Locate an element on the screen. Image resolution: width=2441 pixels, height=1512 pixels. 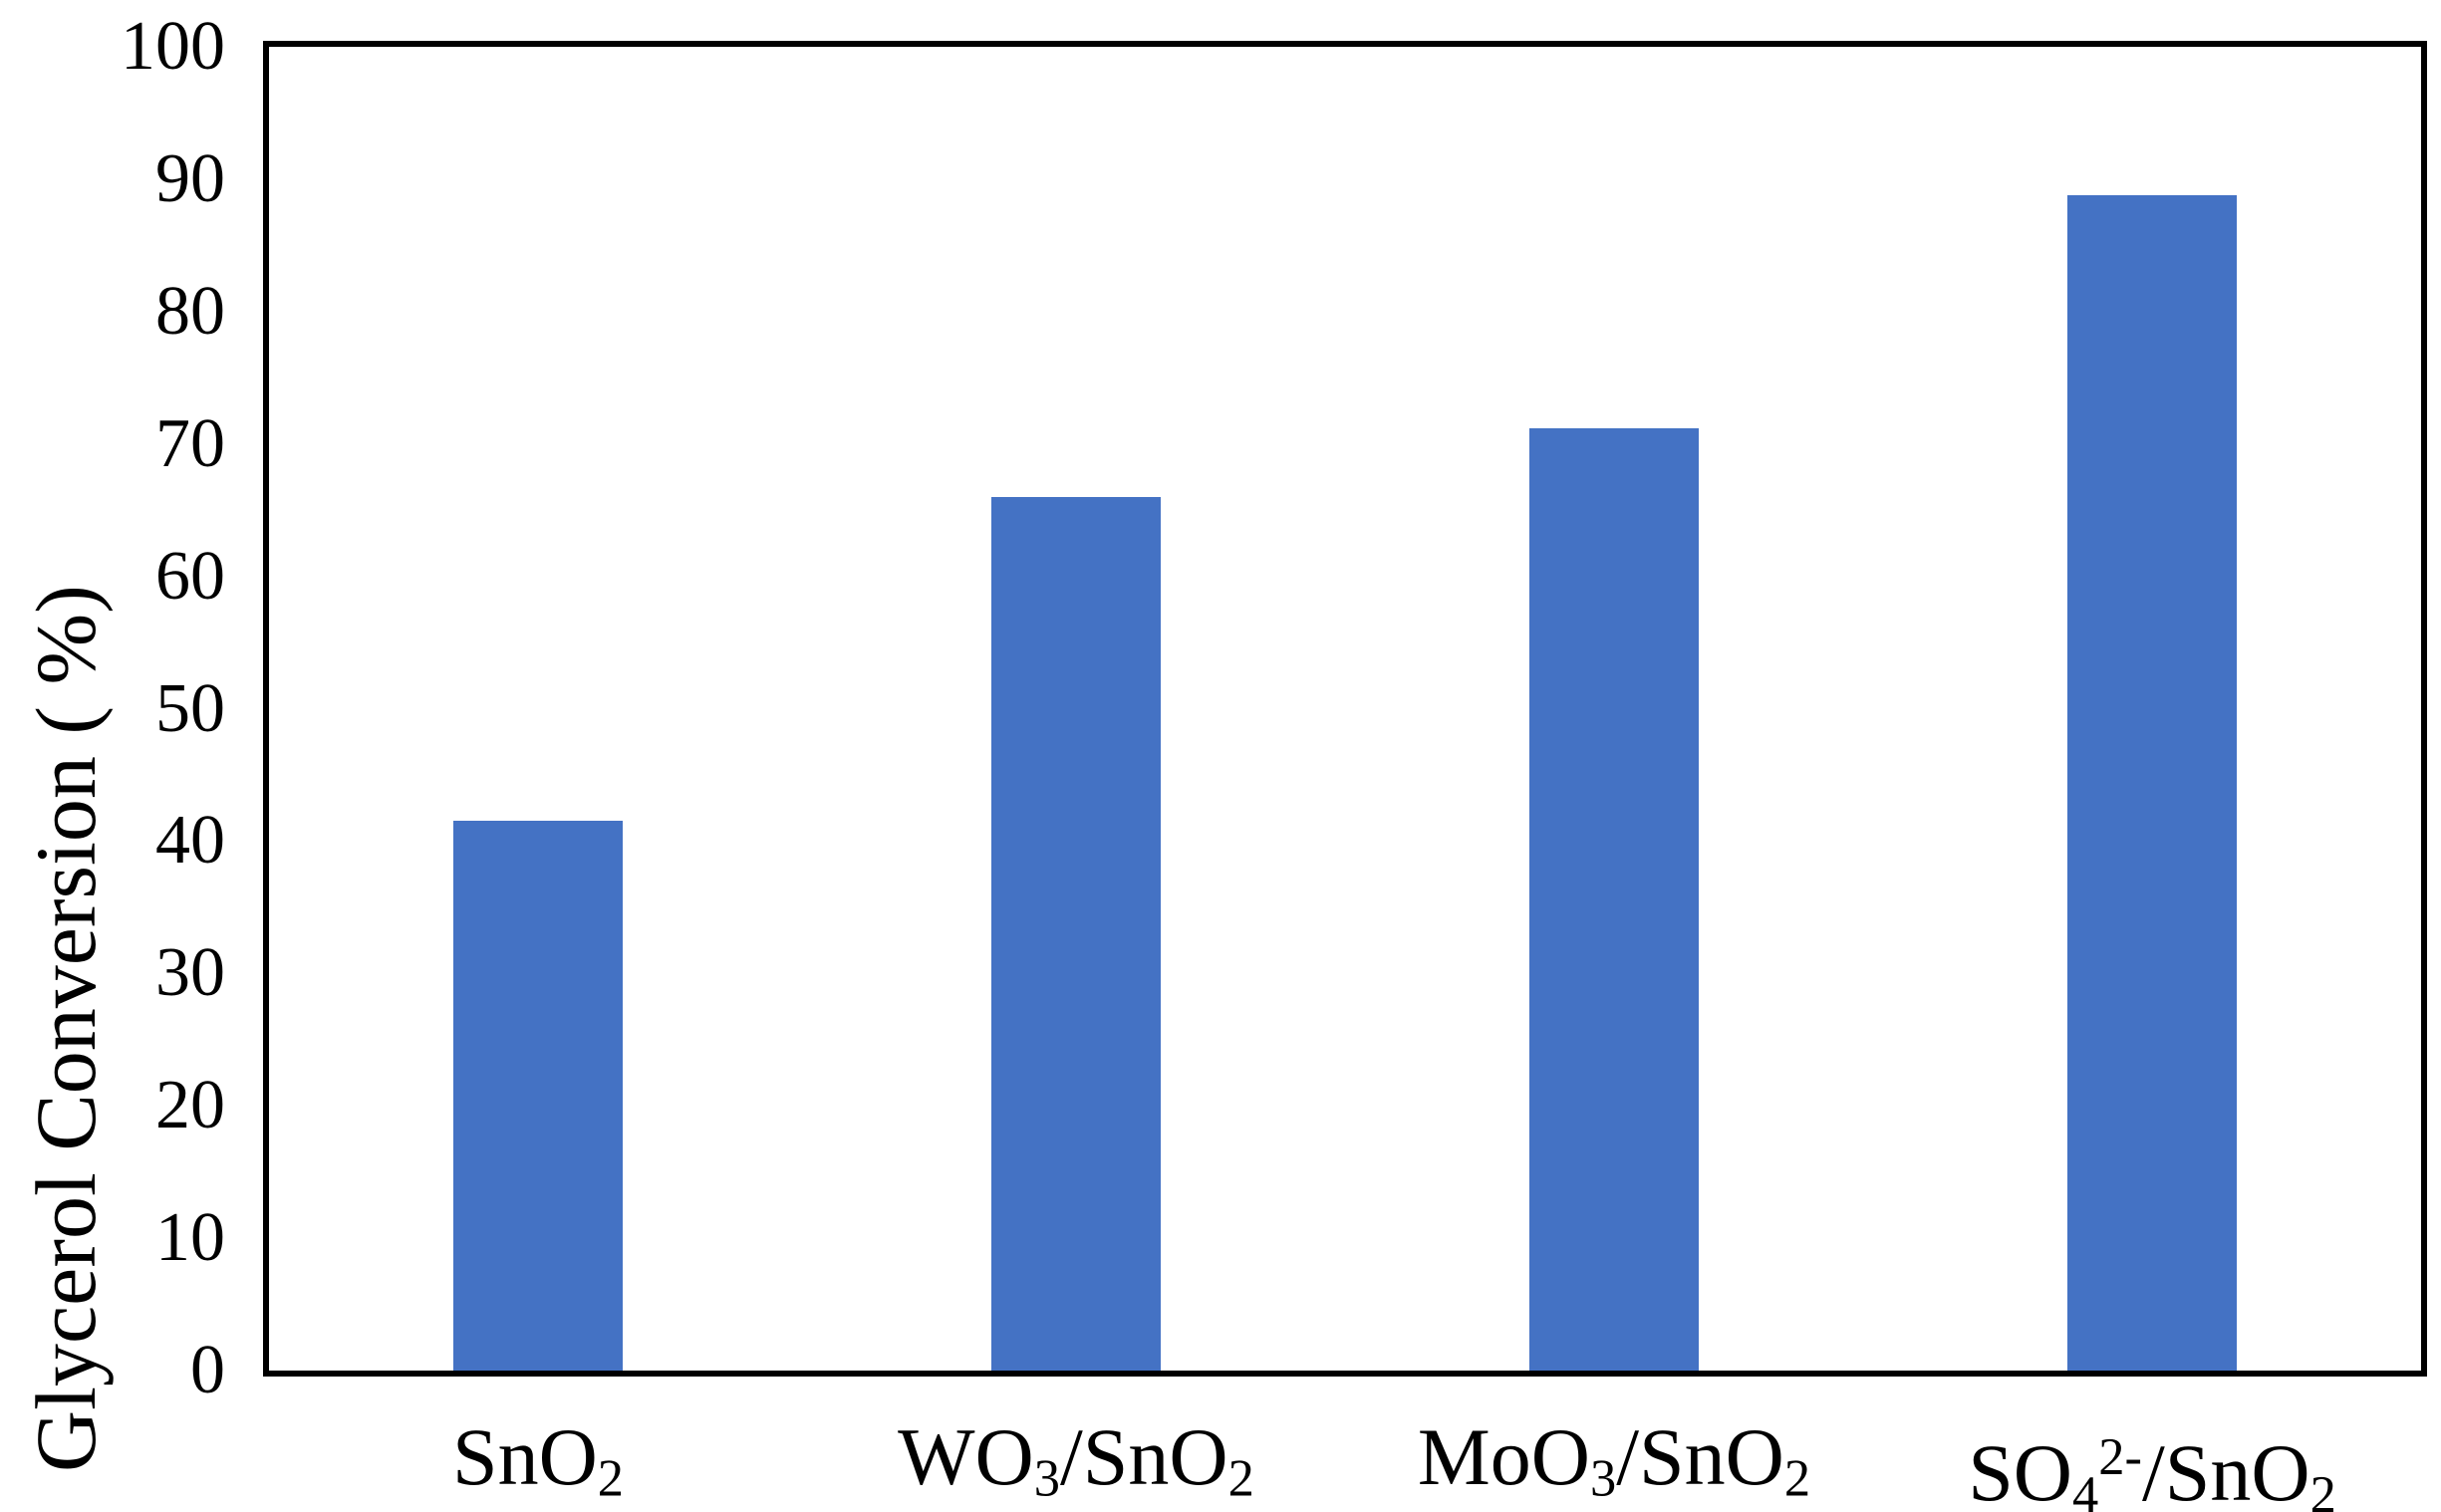
y-tick-label-80: 80 is located at coordinates (190, 311).